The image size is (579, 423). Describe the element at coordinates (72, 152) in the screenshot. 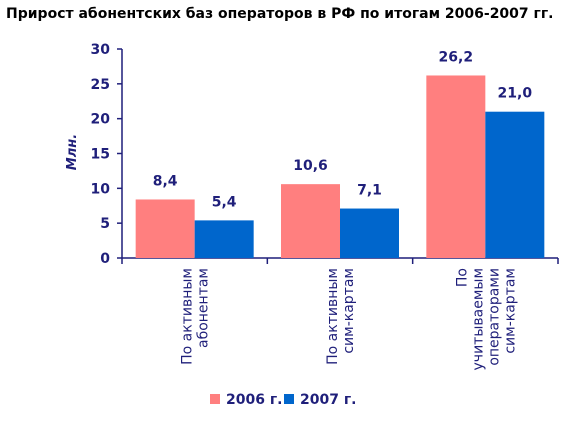

I see `y-axis-title: Млн.` at that location.